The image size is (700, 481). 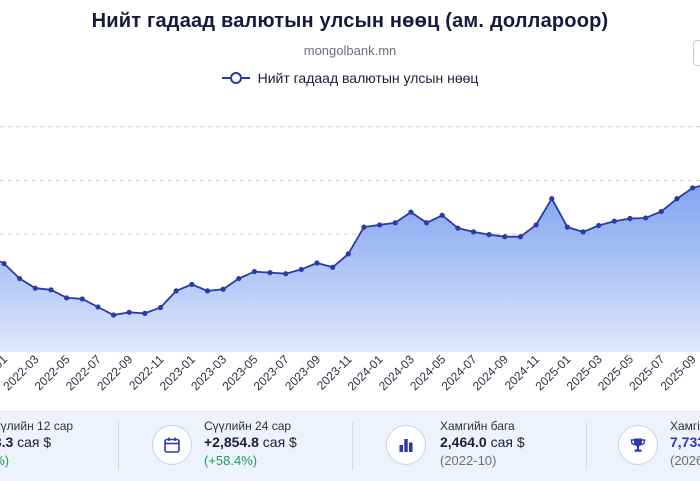 I want to click on stat-date: (2022-10), so click(x=468, y=460).